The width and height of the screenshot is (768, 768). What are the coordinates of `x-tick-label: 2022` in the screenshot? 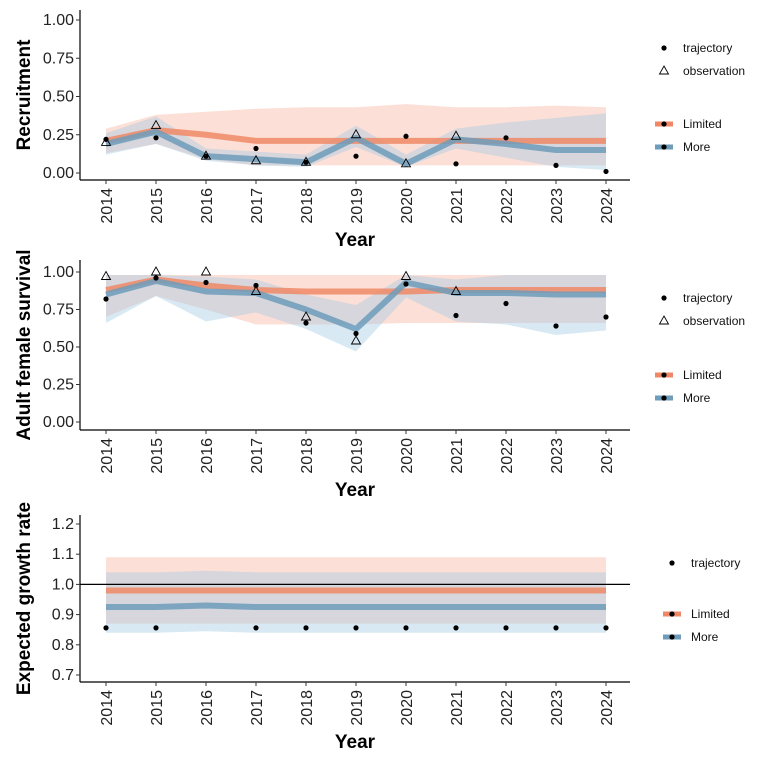 It's located at (507, 456).